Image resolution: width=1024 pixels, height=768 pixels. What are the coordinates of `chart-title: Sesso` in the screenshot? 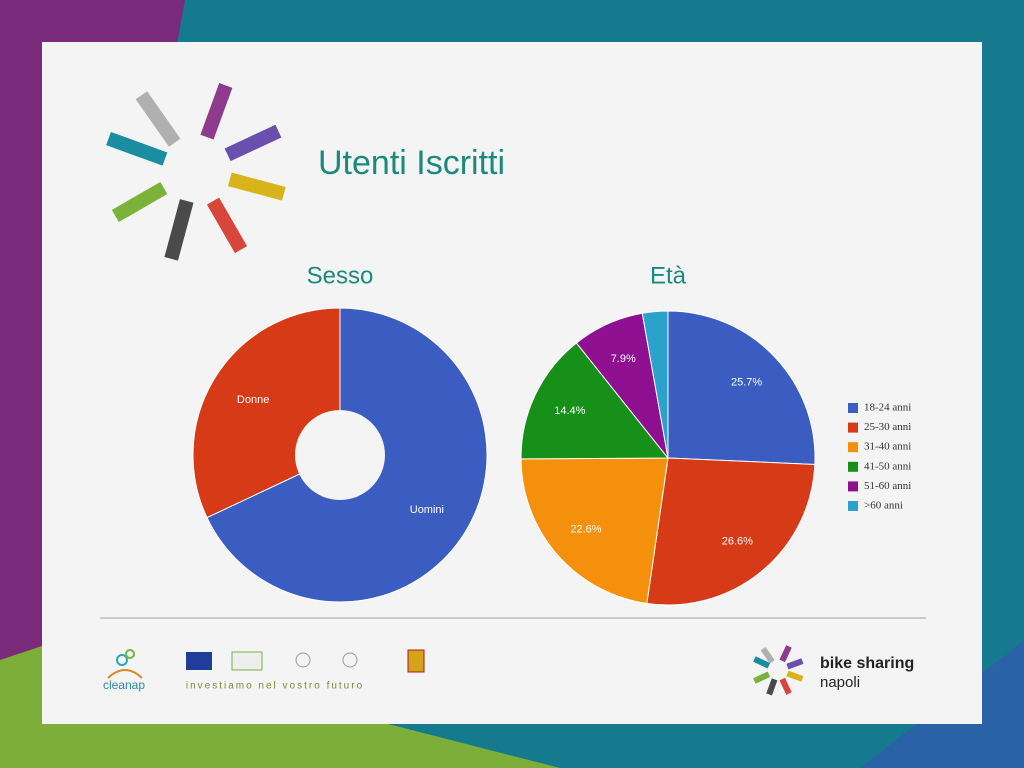 It's located at (340, 275).